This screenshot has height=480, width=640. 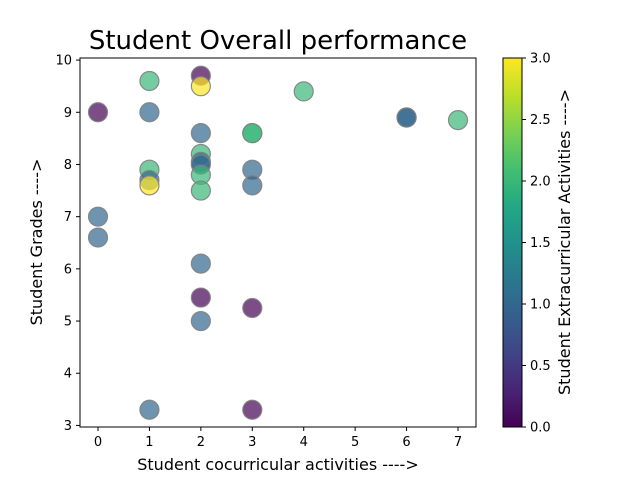 I want to click on x-tick-label: 6, so click(x=406, y=442).